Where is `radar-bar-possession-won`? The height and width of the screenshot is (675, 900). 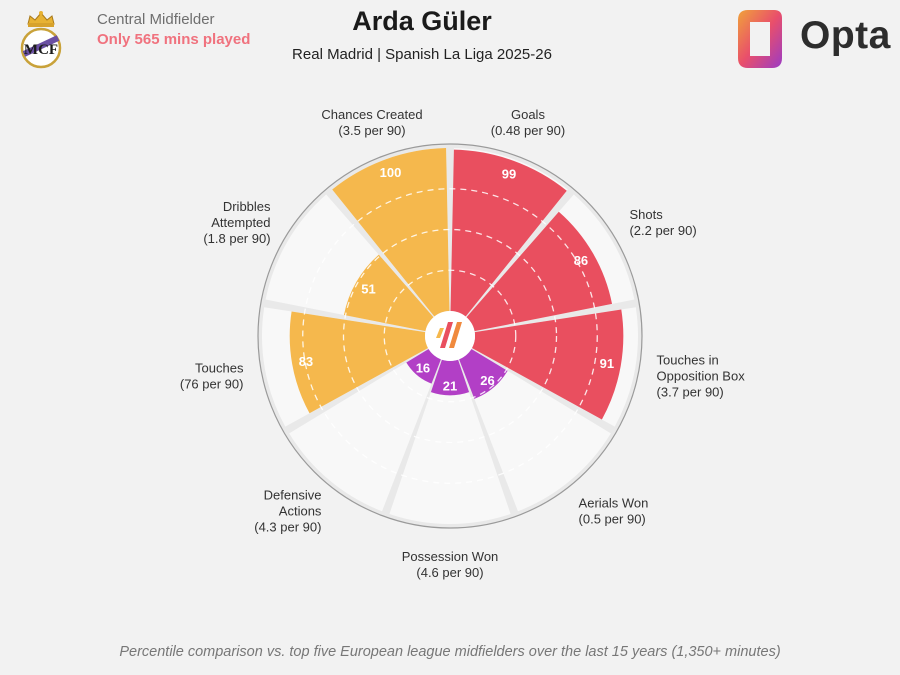
radar-bar-possession-won is located at coordinates (450, 377).